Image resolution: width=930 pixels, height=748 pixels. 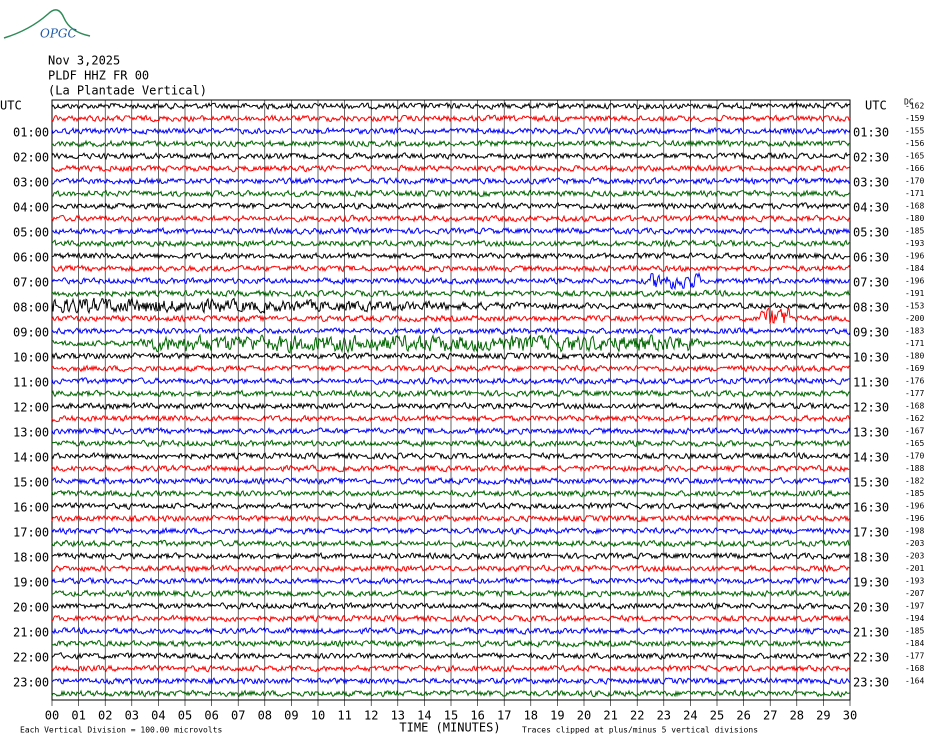 I want to click on dc-offset: -194, so click(x=914, y=618).